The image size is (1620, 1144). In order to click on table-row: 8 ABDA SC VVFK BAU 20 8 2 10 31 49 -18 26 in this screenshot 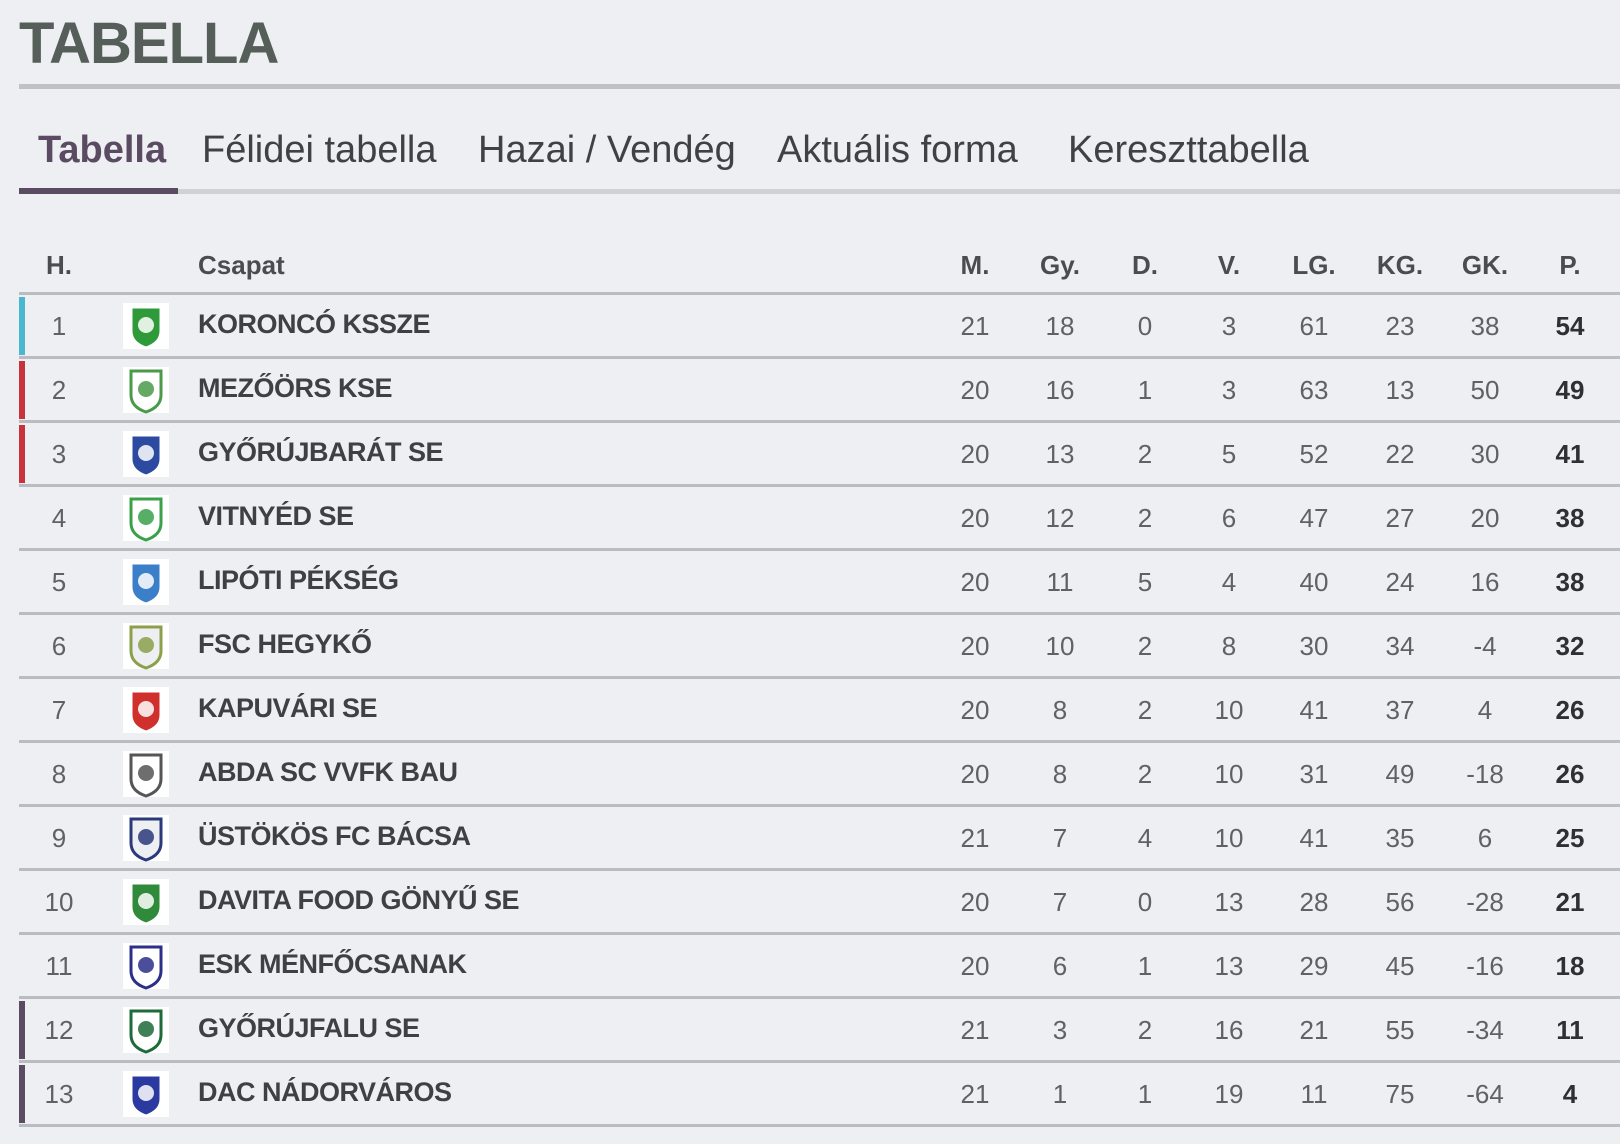, I will do `click(819, 775)`.